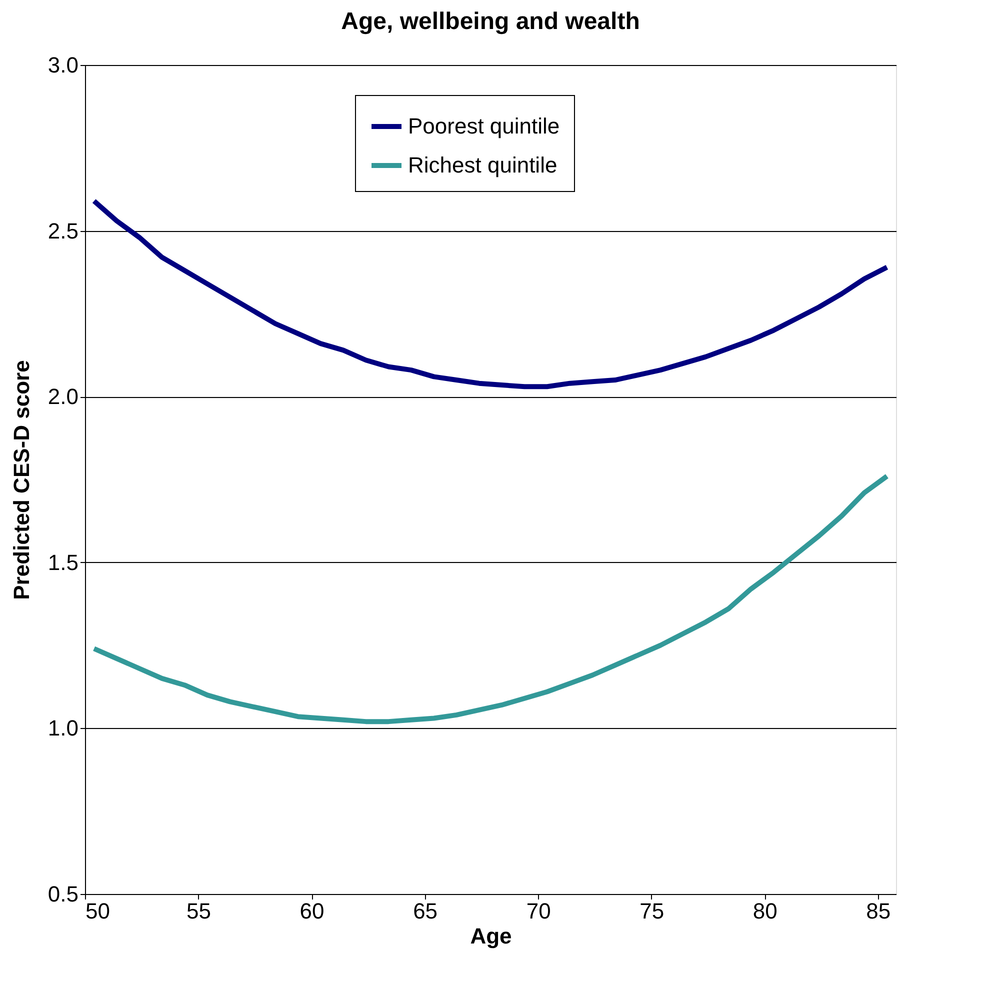 This screenshot has height=993, width=992. What do you see at coordinates (63, 397) in the screenshot?
I see `y-tick-label: 2.0` at bounding box center [63, 397].